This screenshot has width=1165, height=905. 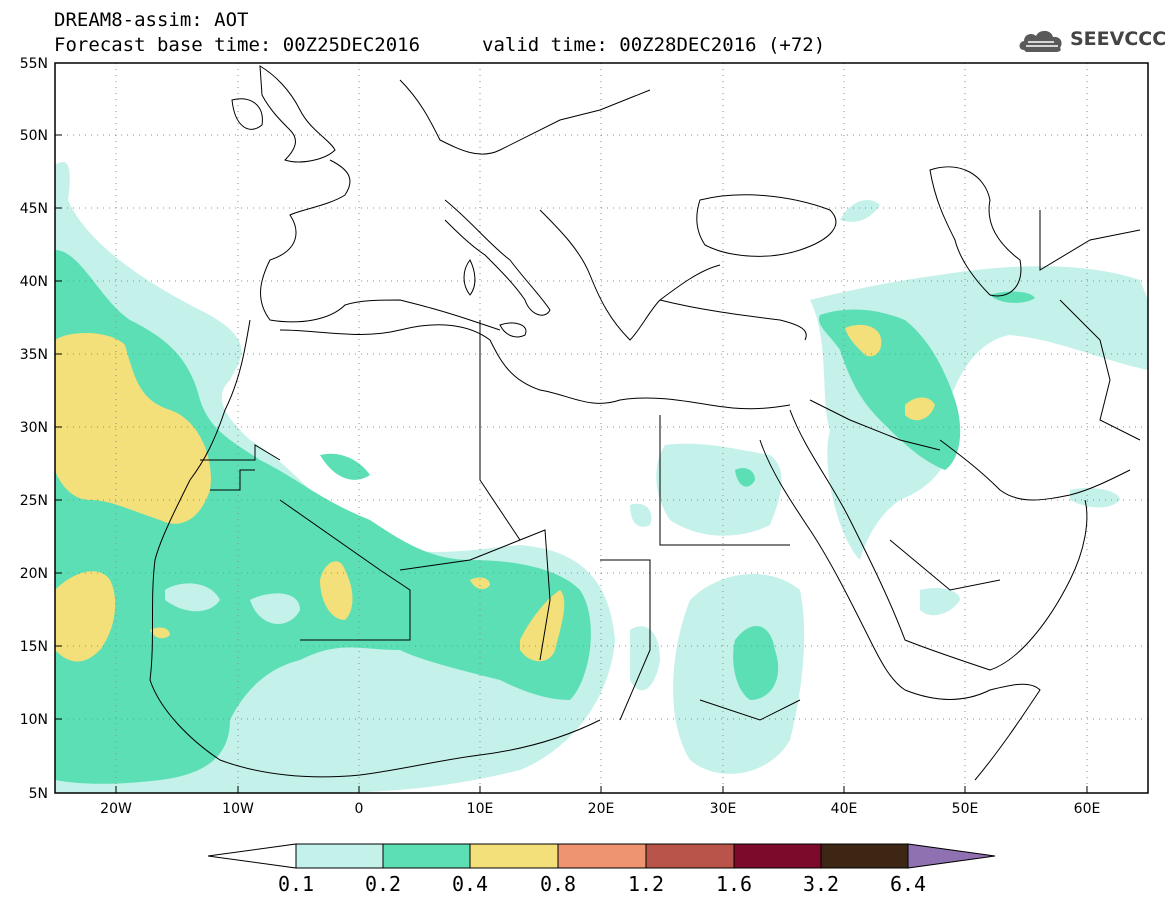 I want to click on lat-label: 55N, so click(x=34, y=64).